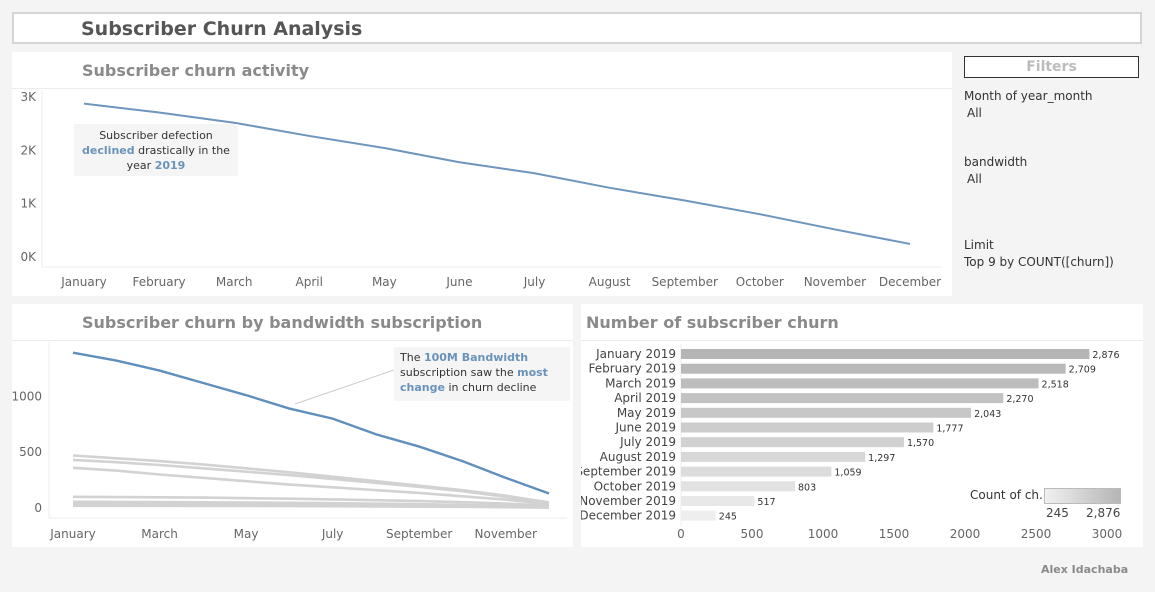 Image resolution: width=1155 pixels, height=592 pixels. I want to click on bar-category-label: May 2019, so click(646, 413).